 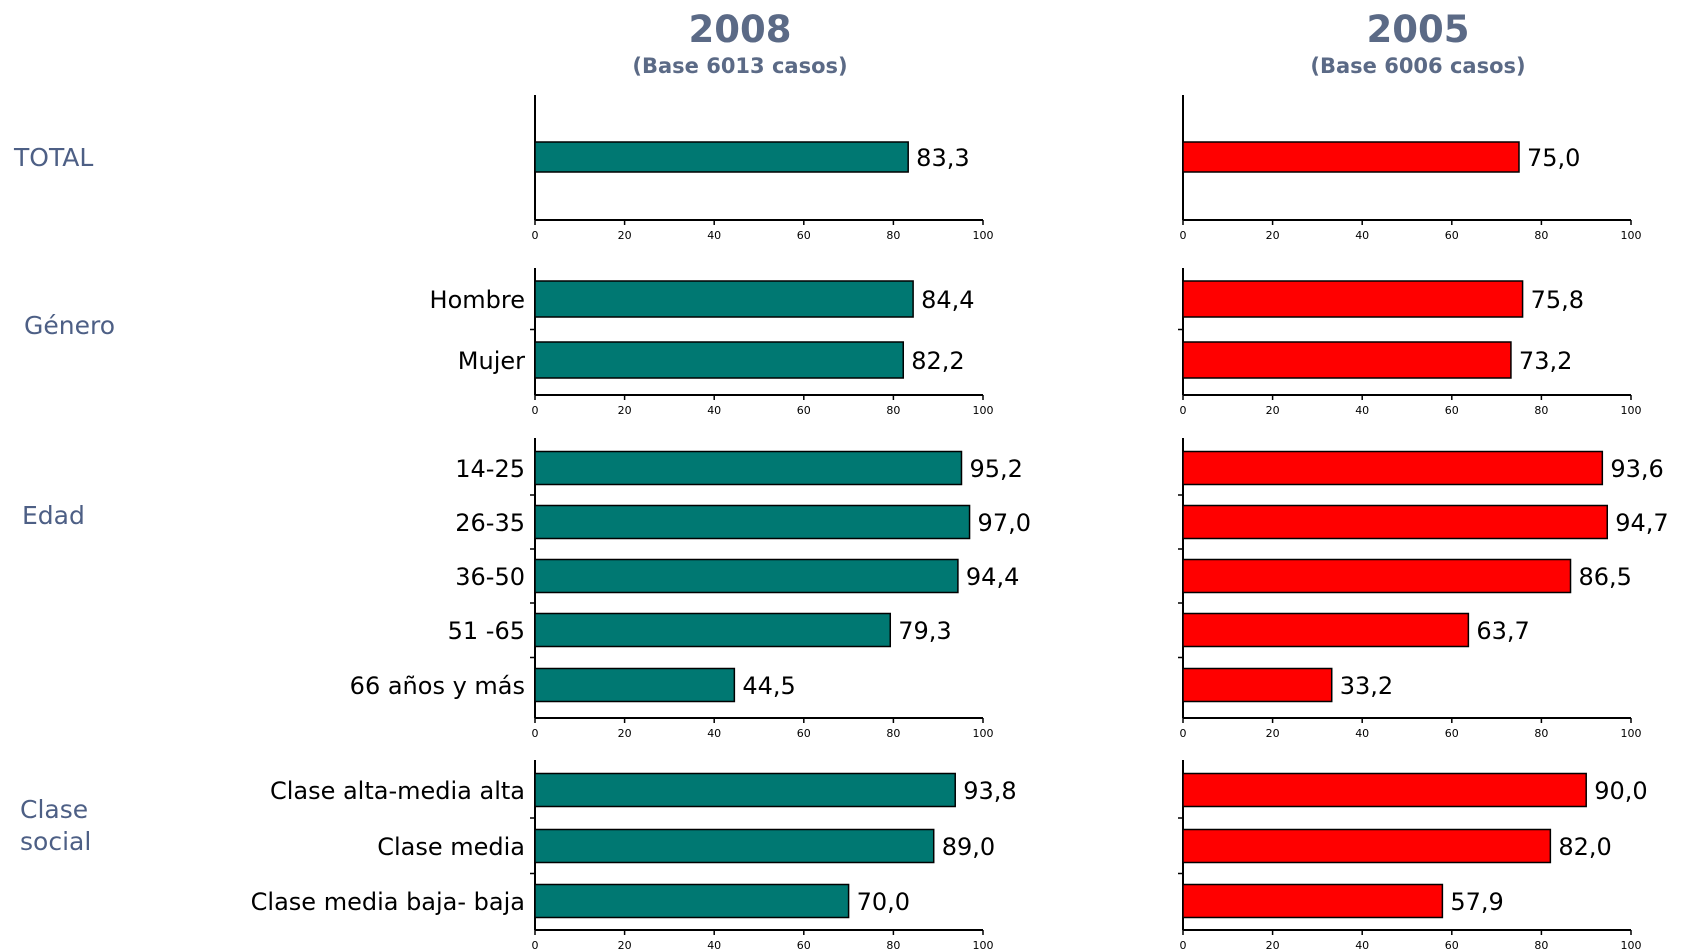 What do you see at coordinates (1584, 847) in the screenshot?
I see `bar-value-label: 82,0` at bounding box center [1584, 847].